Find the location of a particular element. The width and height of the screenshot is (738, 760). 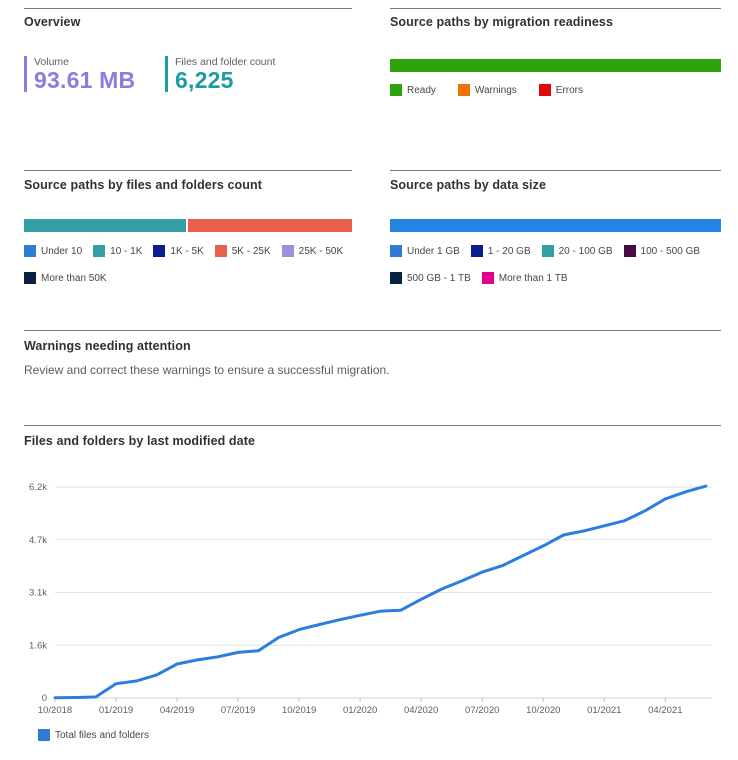

legend-item: Errors is located at coordinates (561, 90).